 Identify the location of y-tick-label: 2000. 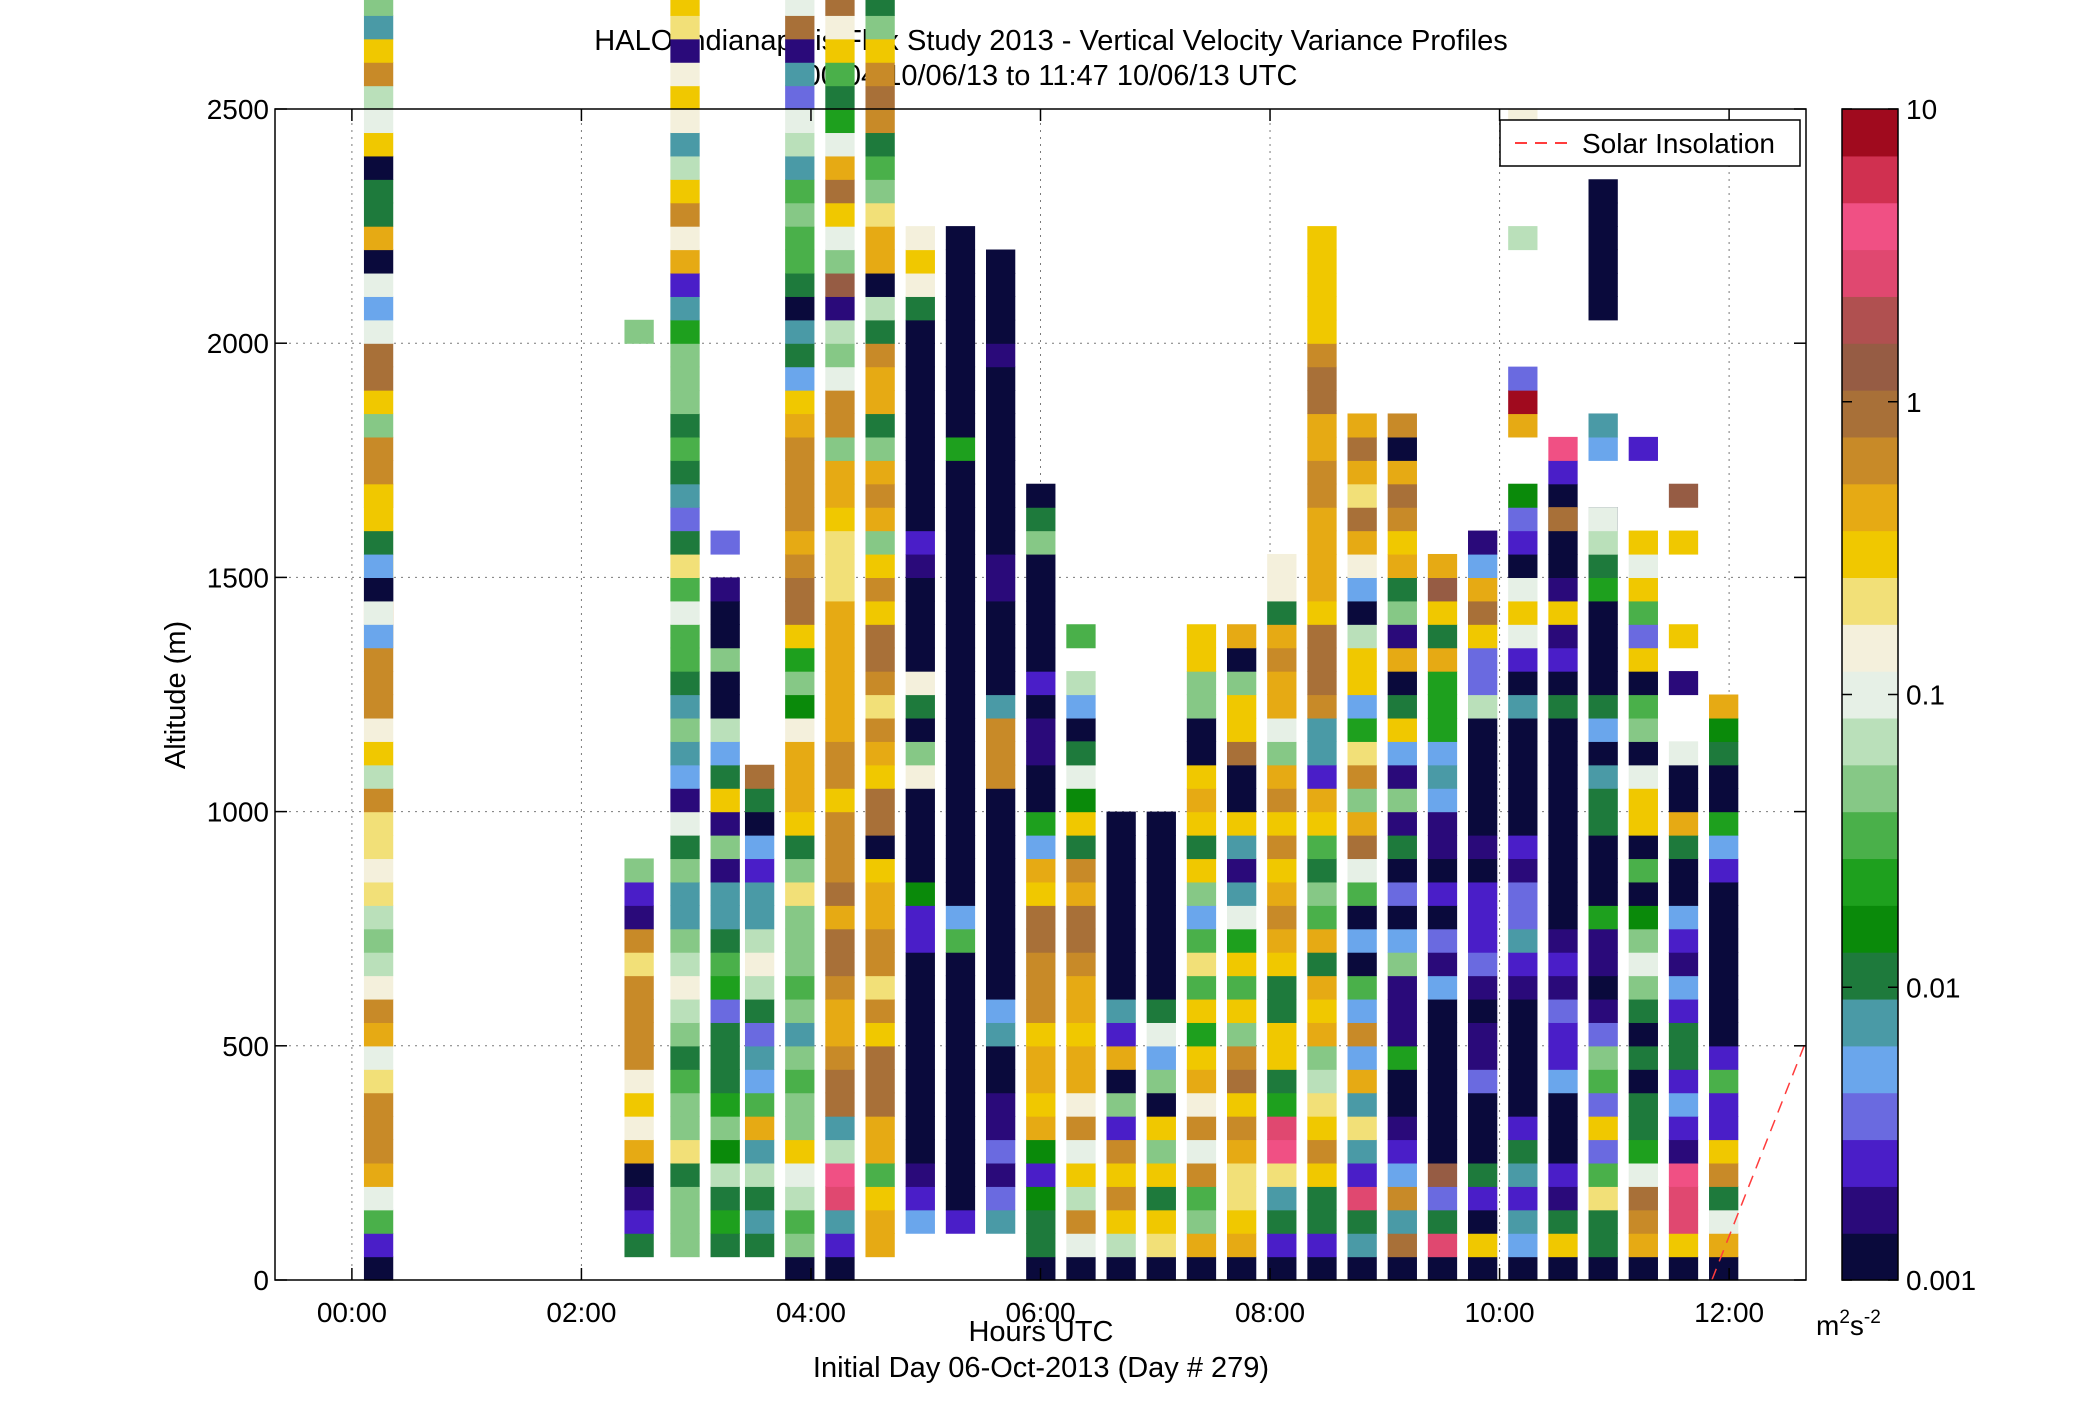
(238, 343).